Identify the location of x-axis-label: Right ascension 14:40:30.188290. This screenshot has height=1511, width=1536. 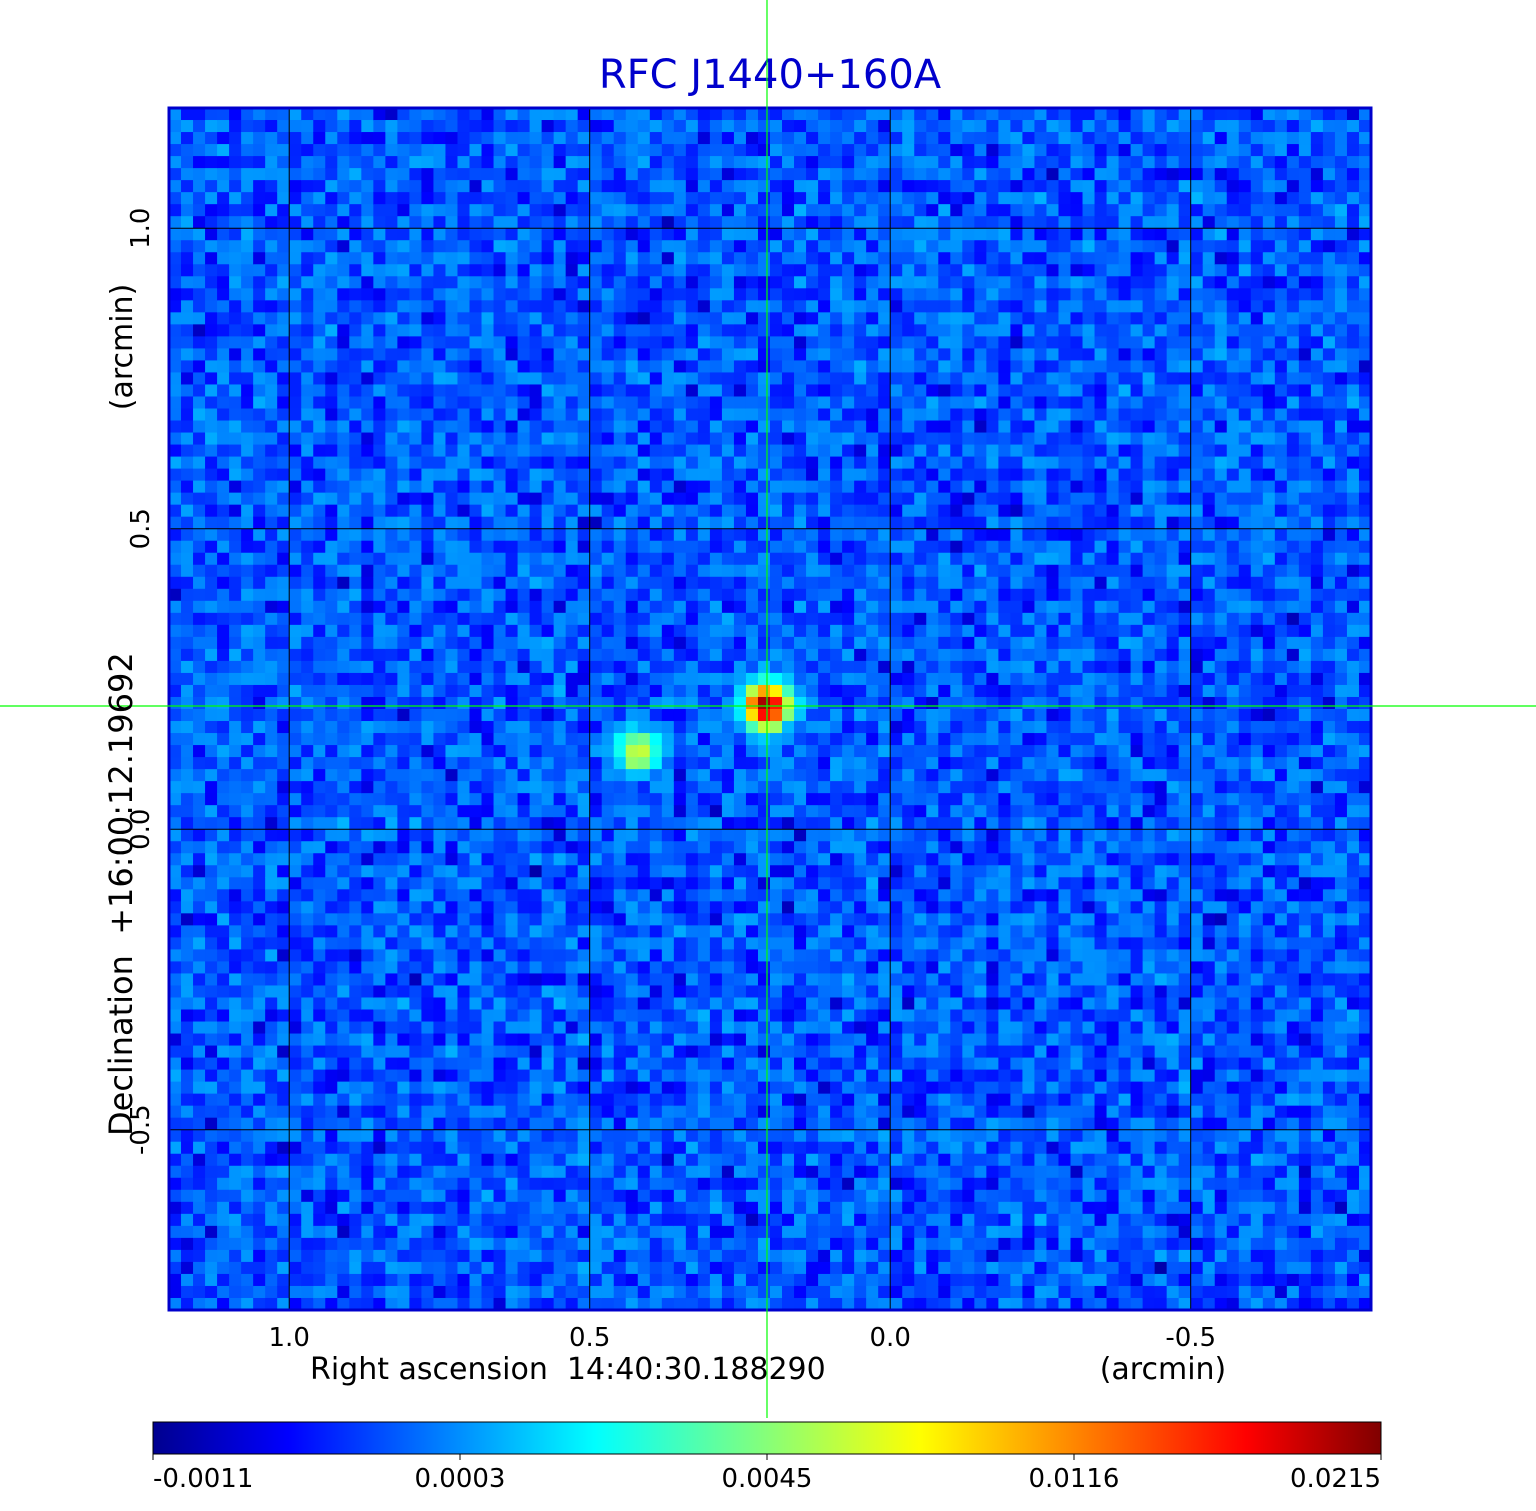
(568, 1369).